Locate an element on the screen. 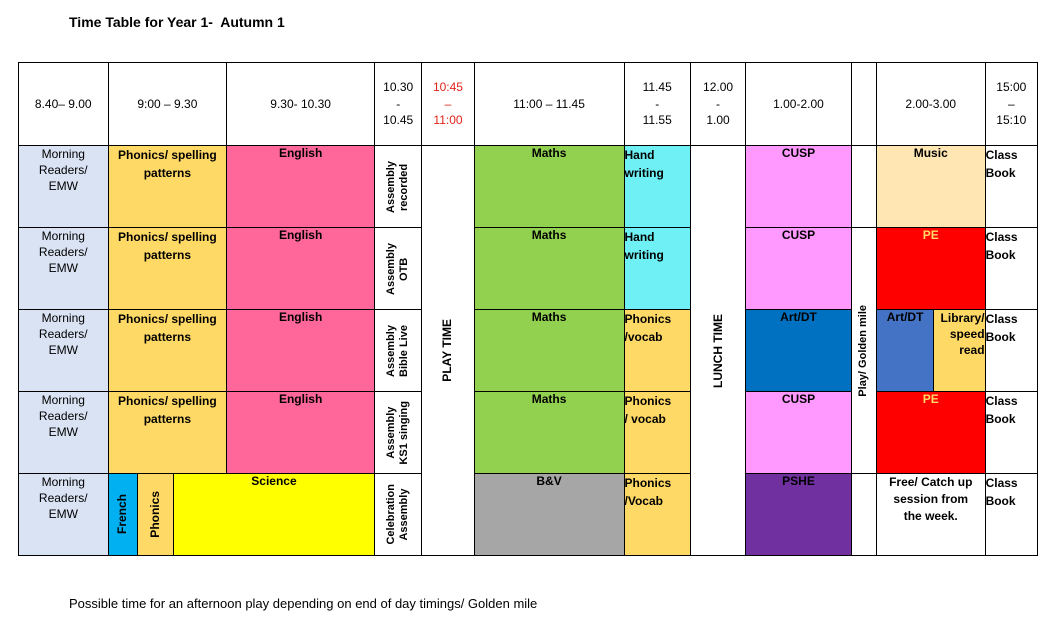 The width and height of the screenshot is (1058, 629). music-cell: Music is located at coordinates (930, 186).